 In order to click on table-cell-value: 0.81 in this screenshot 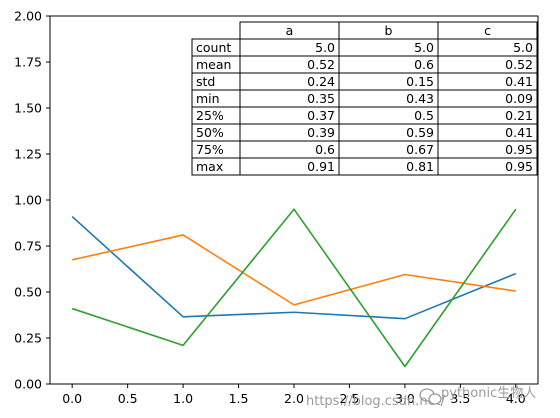, I will do `click(420, 166)`.